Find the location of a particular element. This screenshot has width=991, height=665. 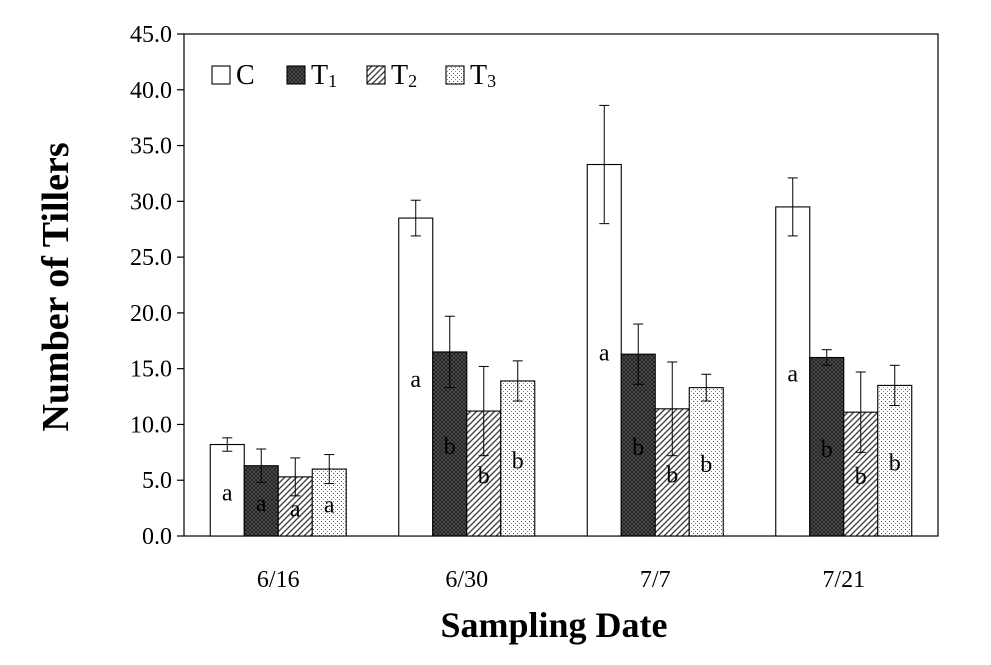

legend: C T1 T2 T3 is located at coordinates (353, 75).